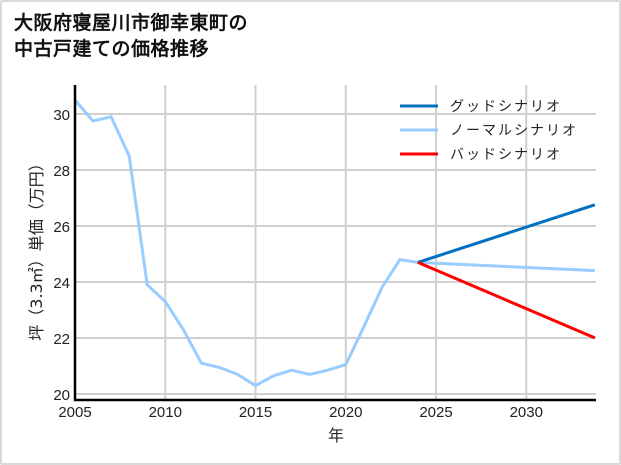 The width and height of the screenshot is (621, 465). I want to click on x-tick-label: 2025, so click(435, 412).